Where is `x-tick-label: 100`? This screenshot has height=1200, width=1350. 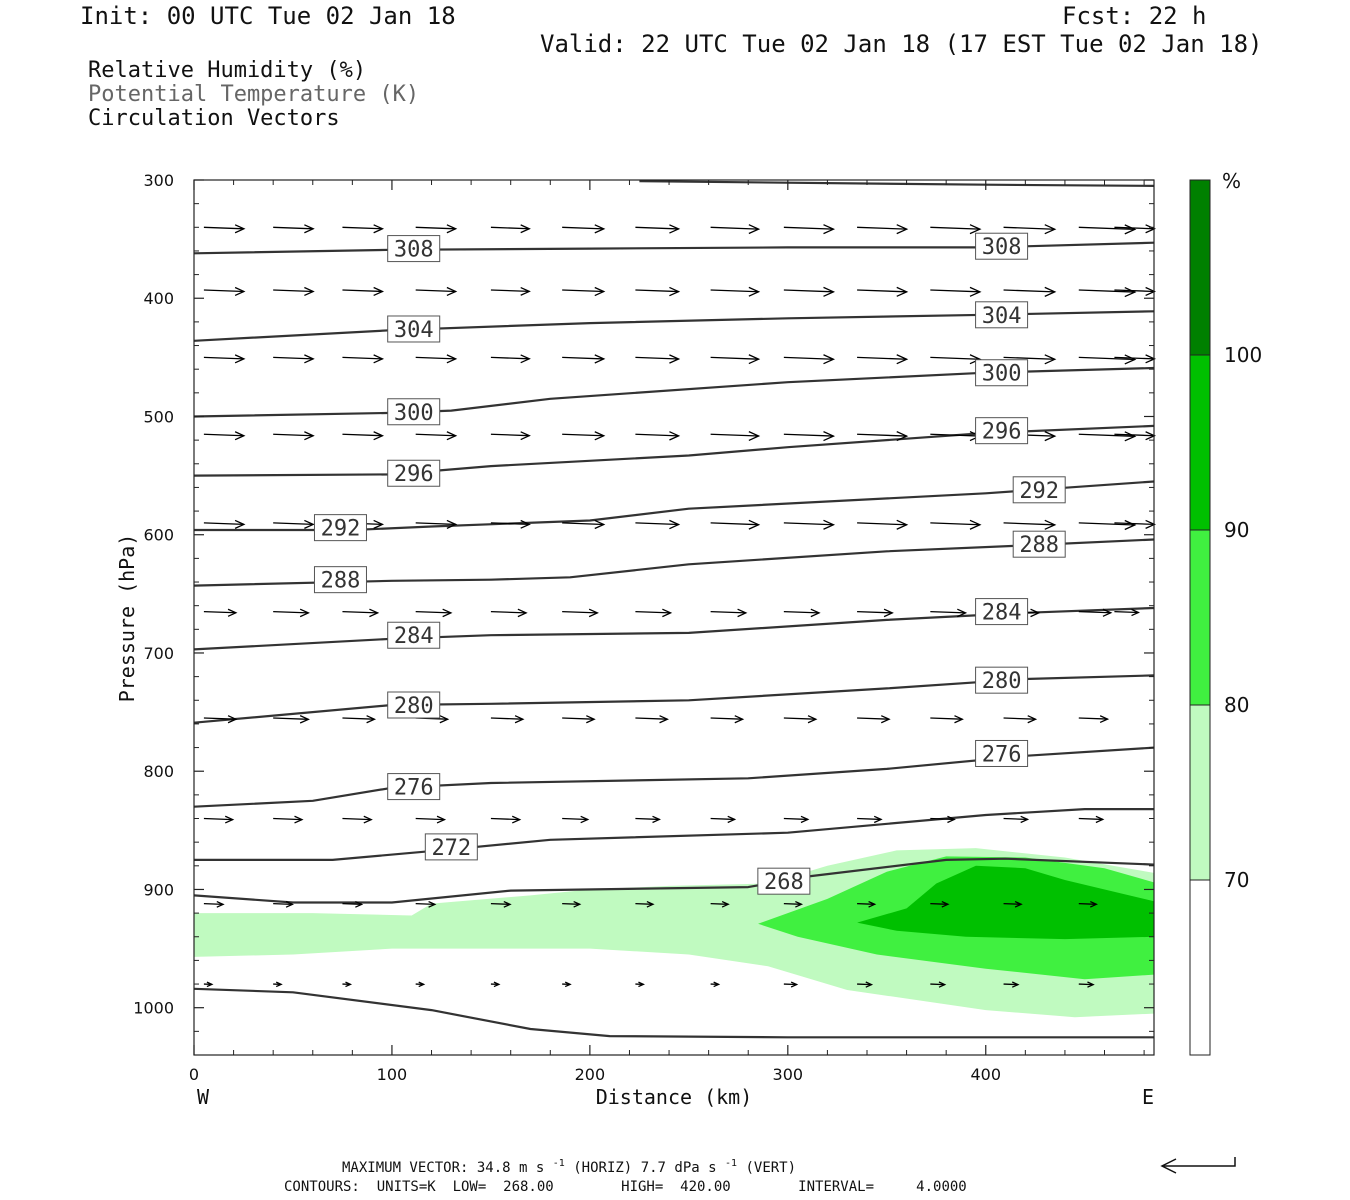 x-tick-label: 100 is located at coordinates (392, 1074).